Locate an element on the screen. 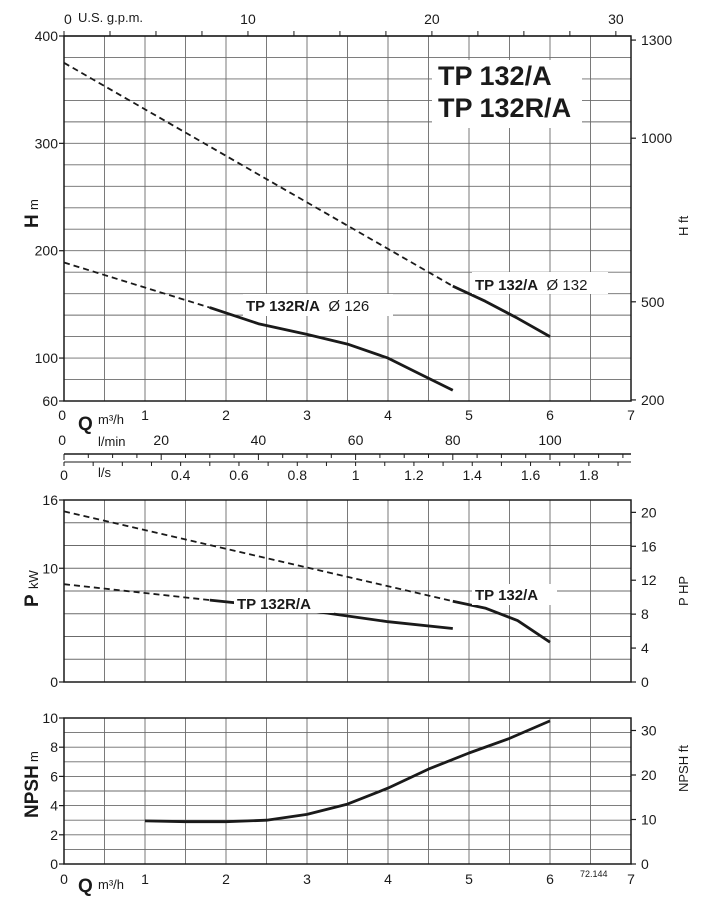  q-top-unit: m³/h is located at coordinates (111, 419).